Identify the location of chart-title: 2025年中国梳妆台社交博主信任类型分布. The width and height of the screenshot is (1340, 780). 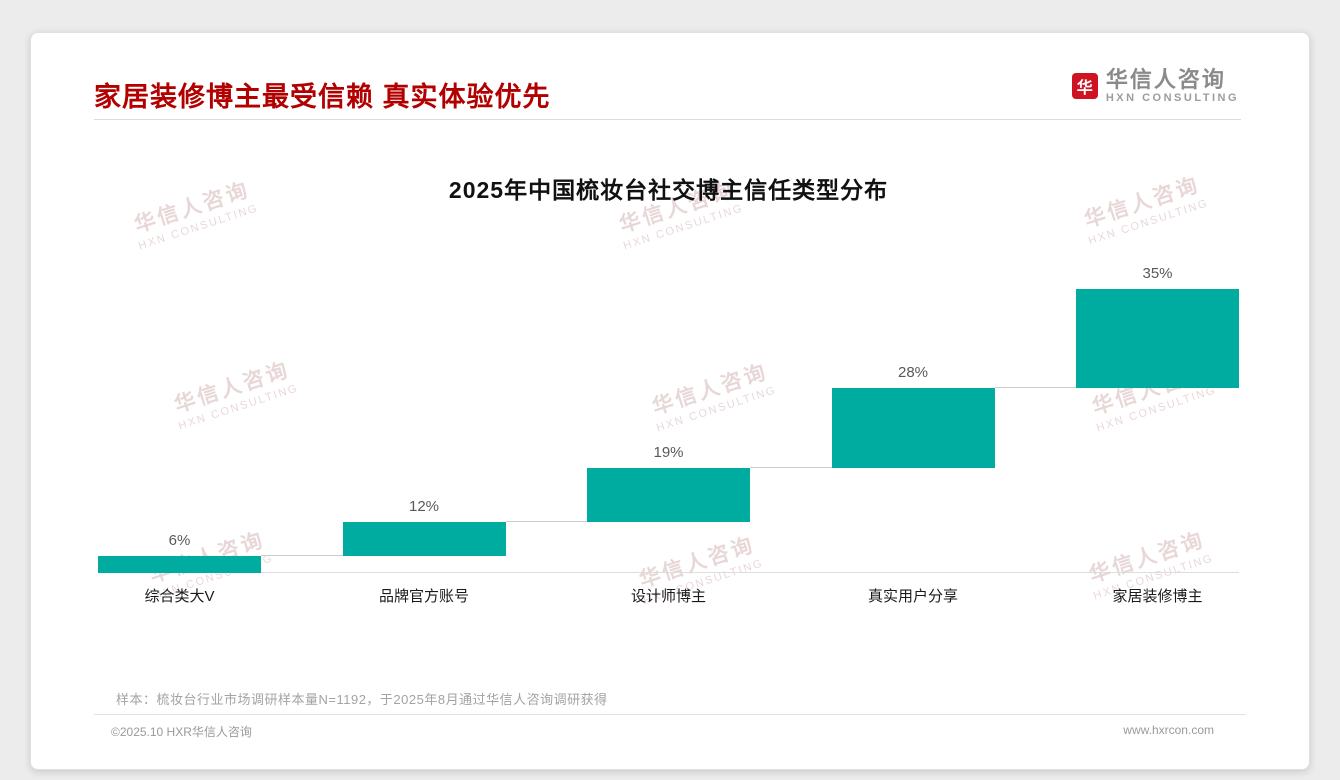
(668, 190).